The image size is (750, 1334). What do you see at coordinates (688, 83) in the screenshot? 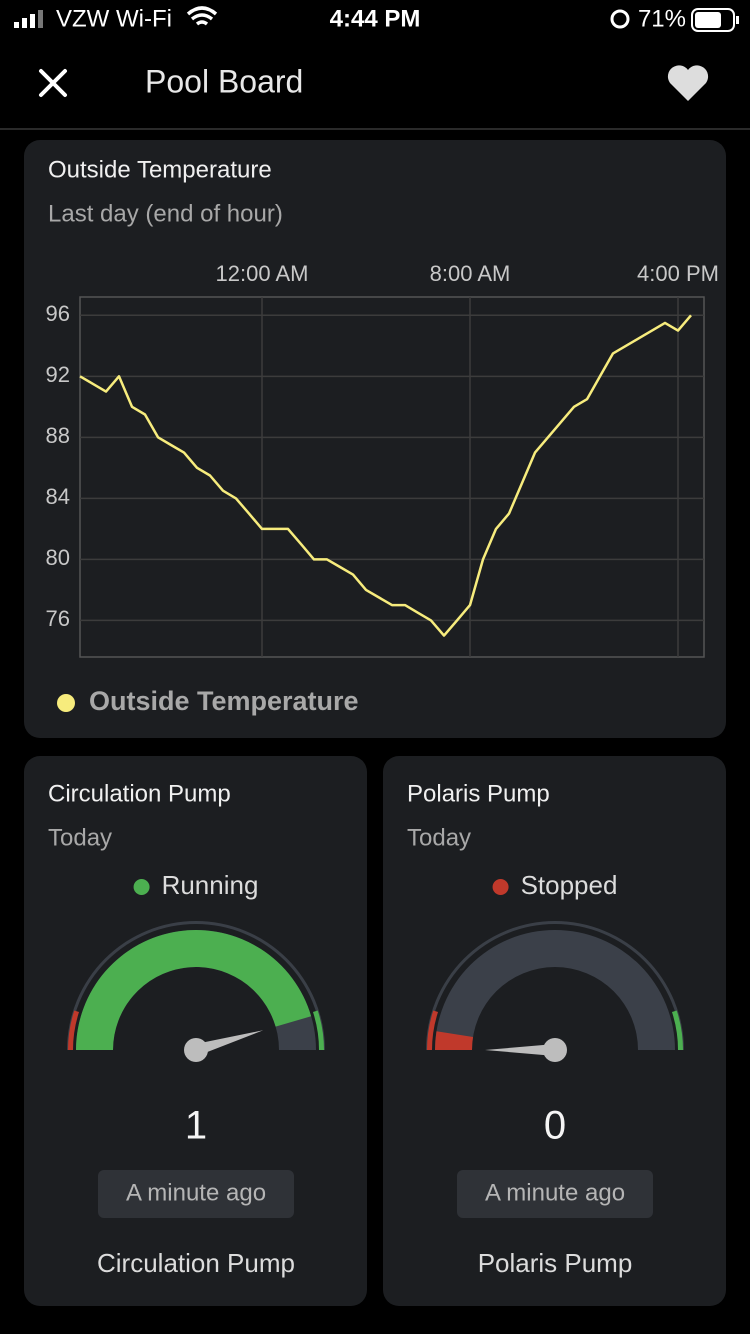
I see `favorite-button` at bounding box center [688, 83].